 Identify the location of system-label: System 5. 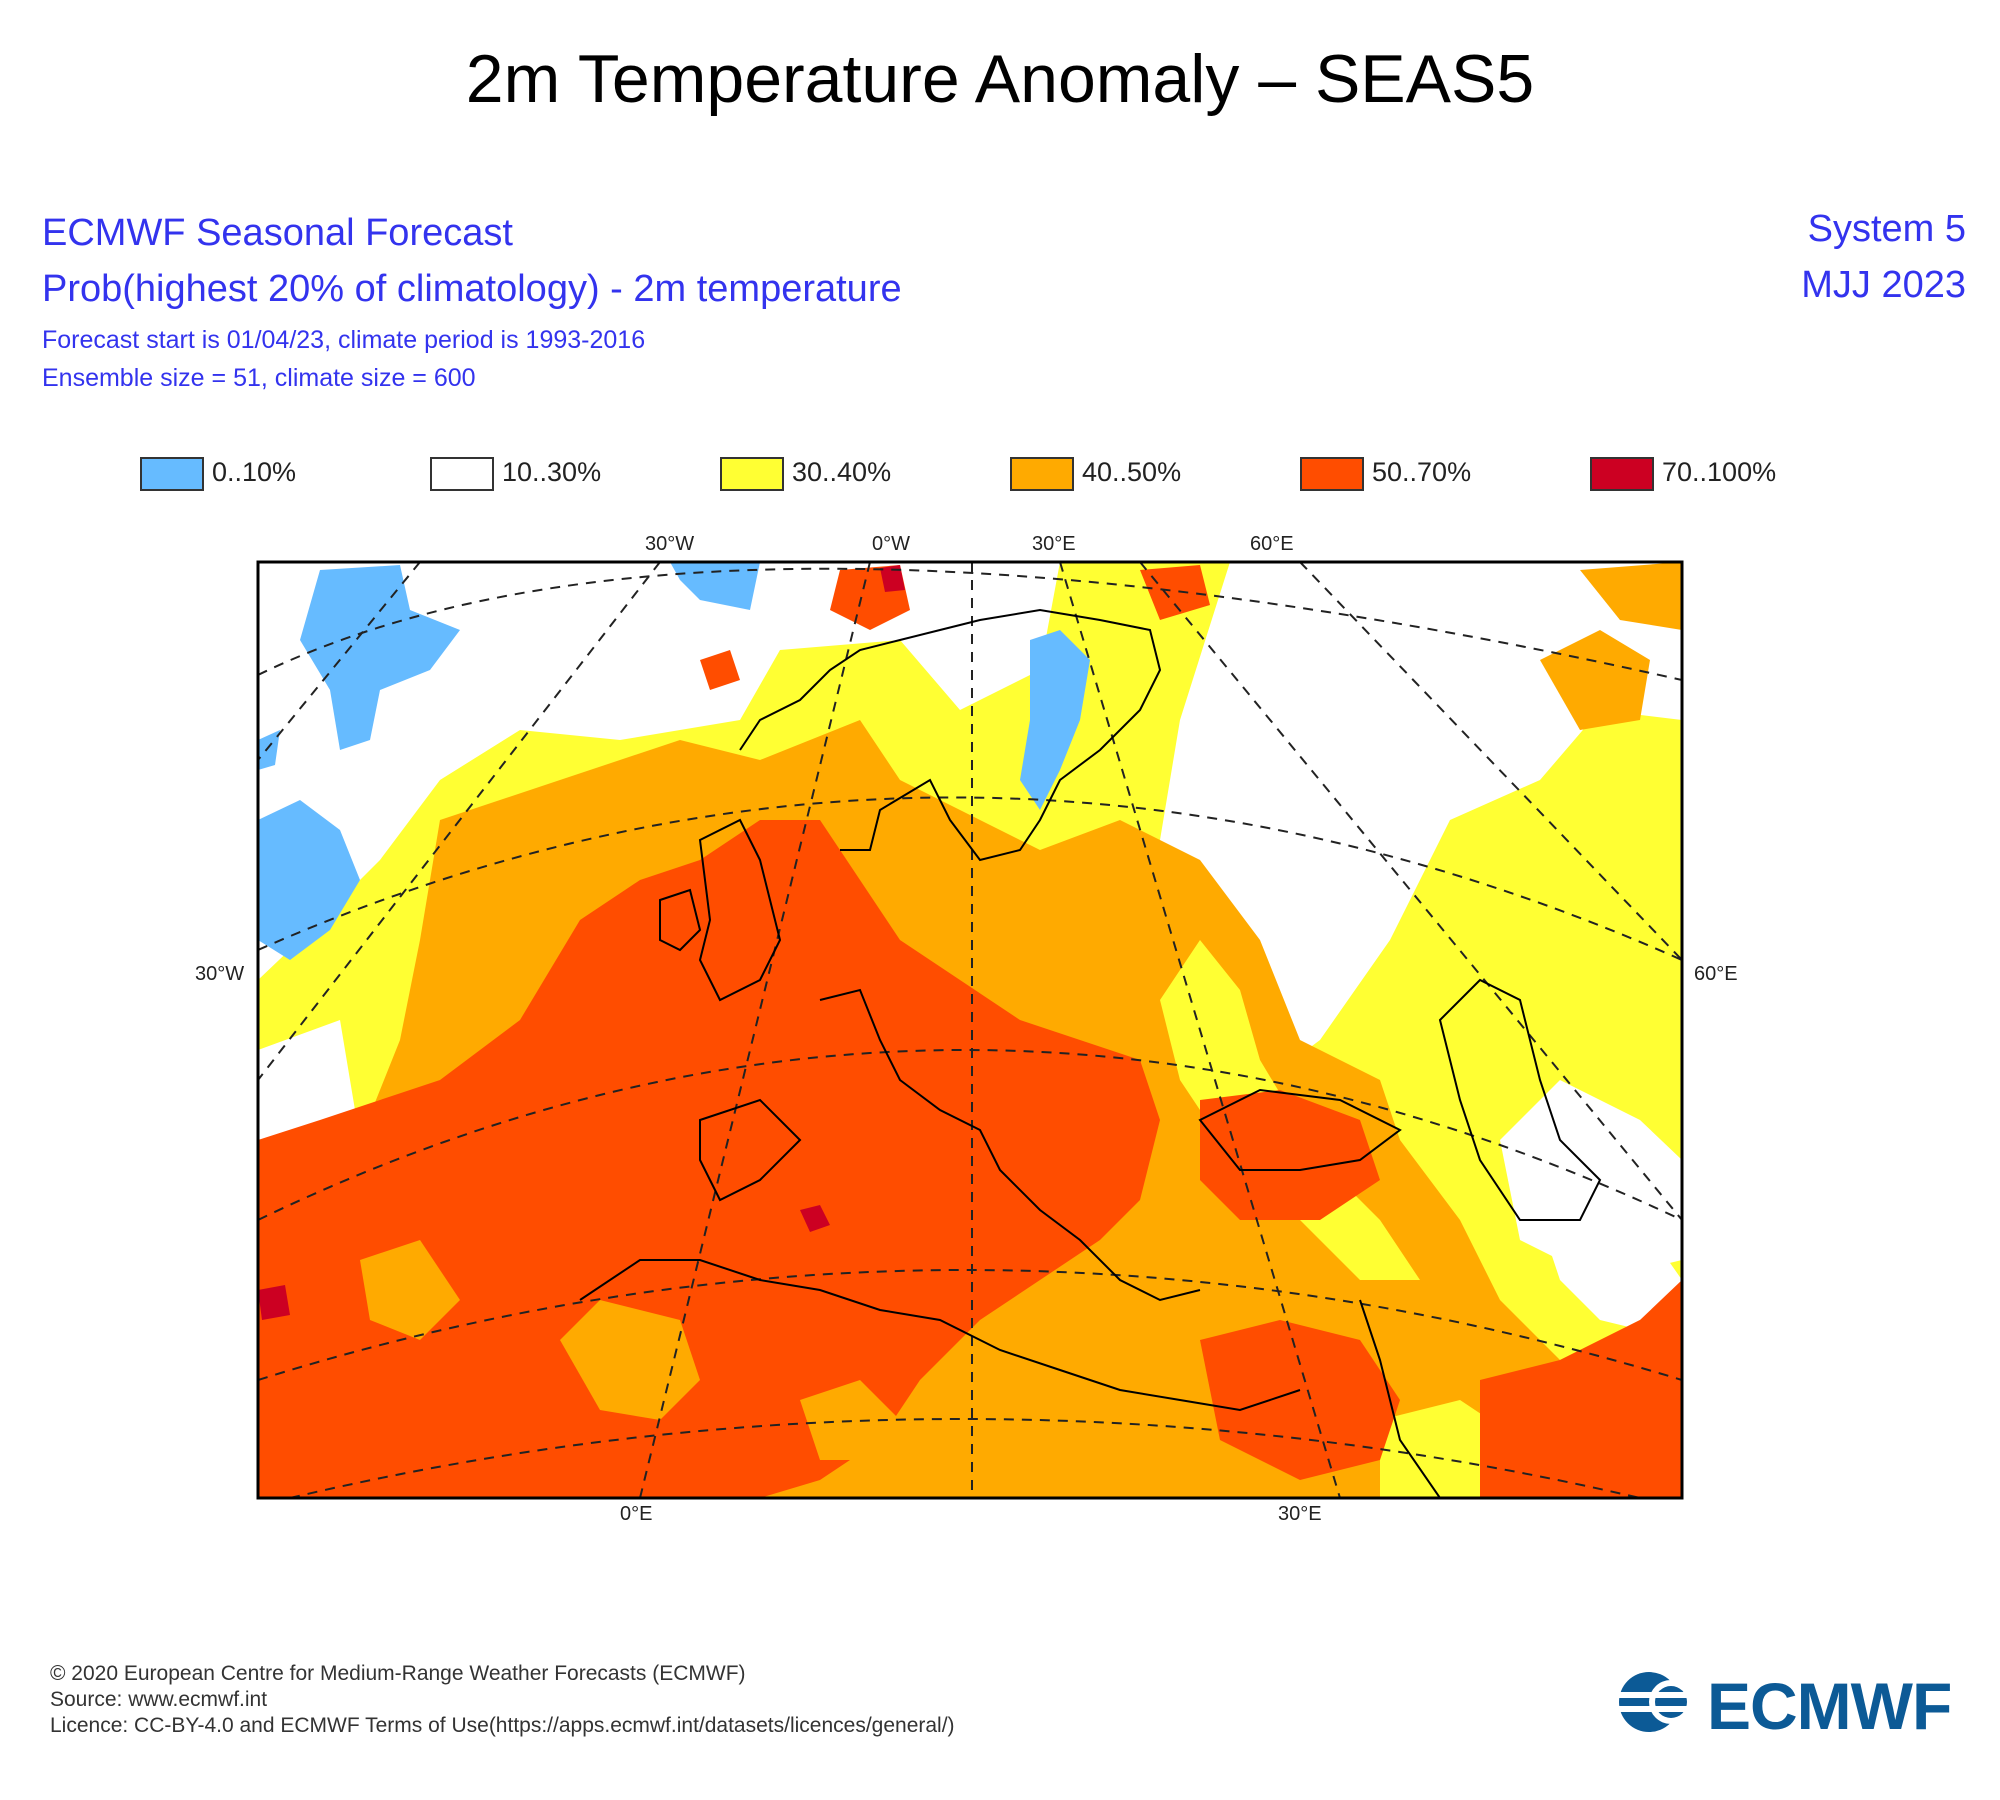
(1886, 229).